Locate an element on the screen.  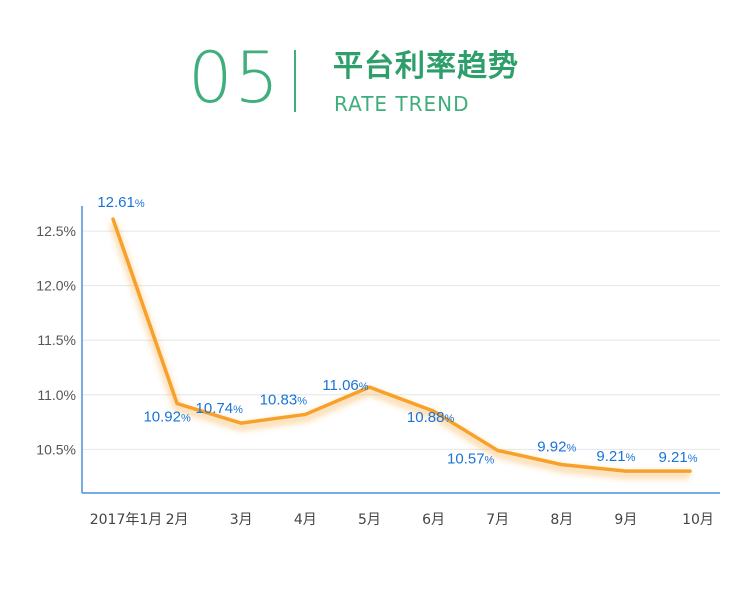
x-tick-label: 9月 is located at coordinates (625, 520).